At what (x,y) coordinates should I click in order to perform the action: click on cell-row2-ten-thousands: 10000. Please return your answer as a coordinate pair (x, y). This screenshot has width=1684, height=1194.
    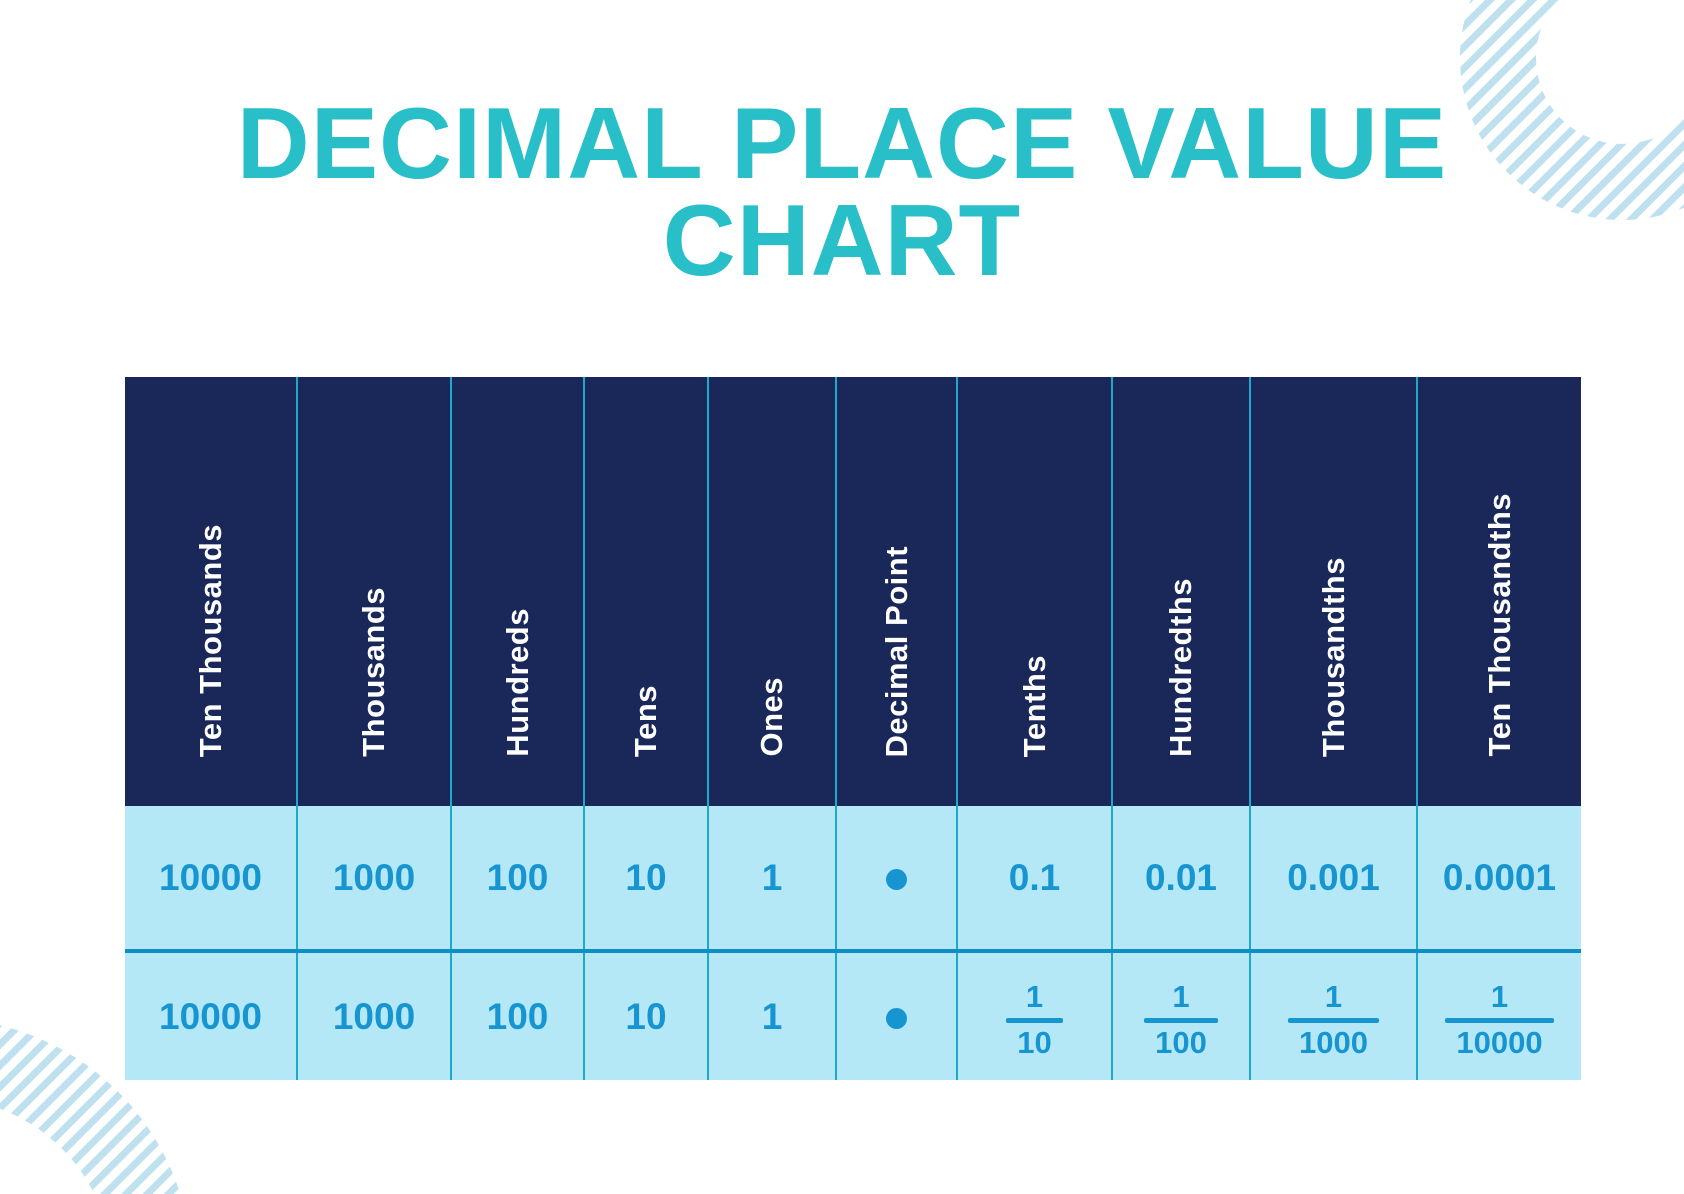
    Looking at the image, I should click on (211, 1014).